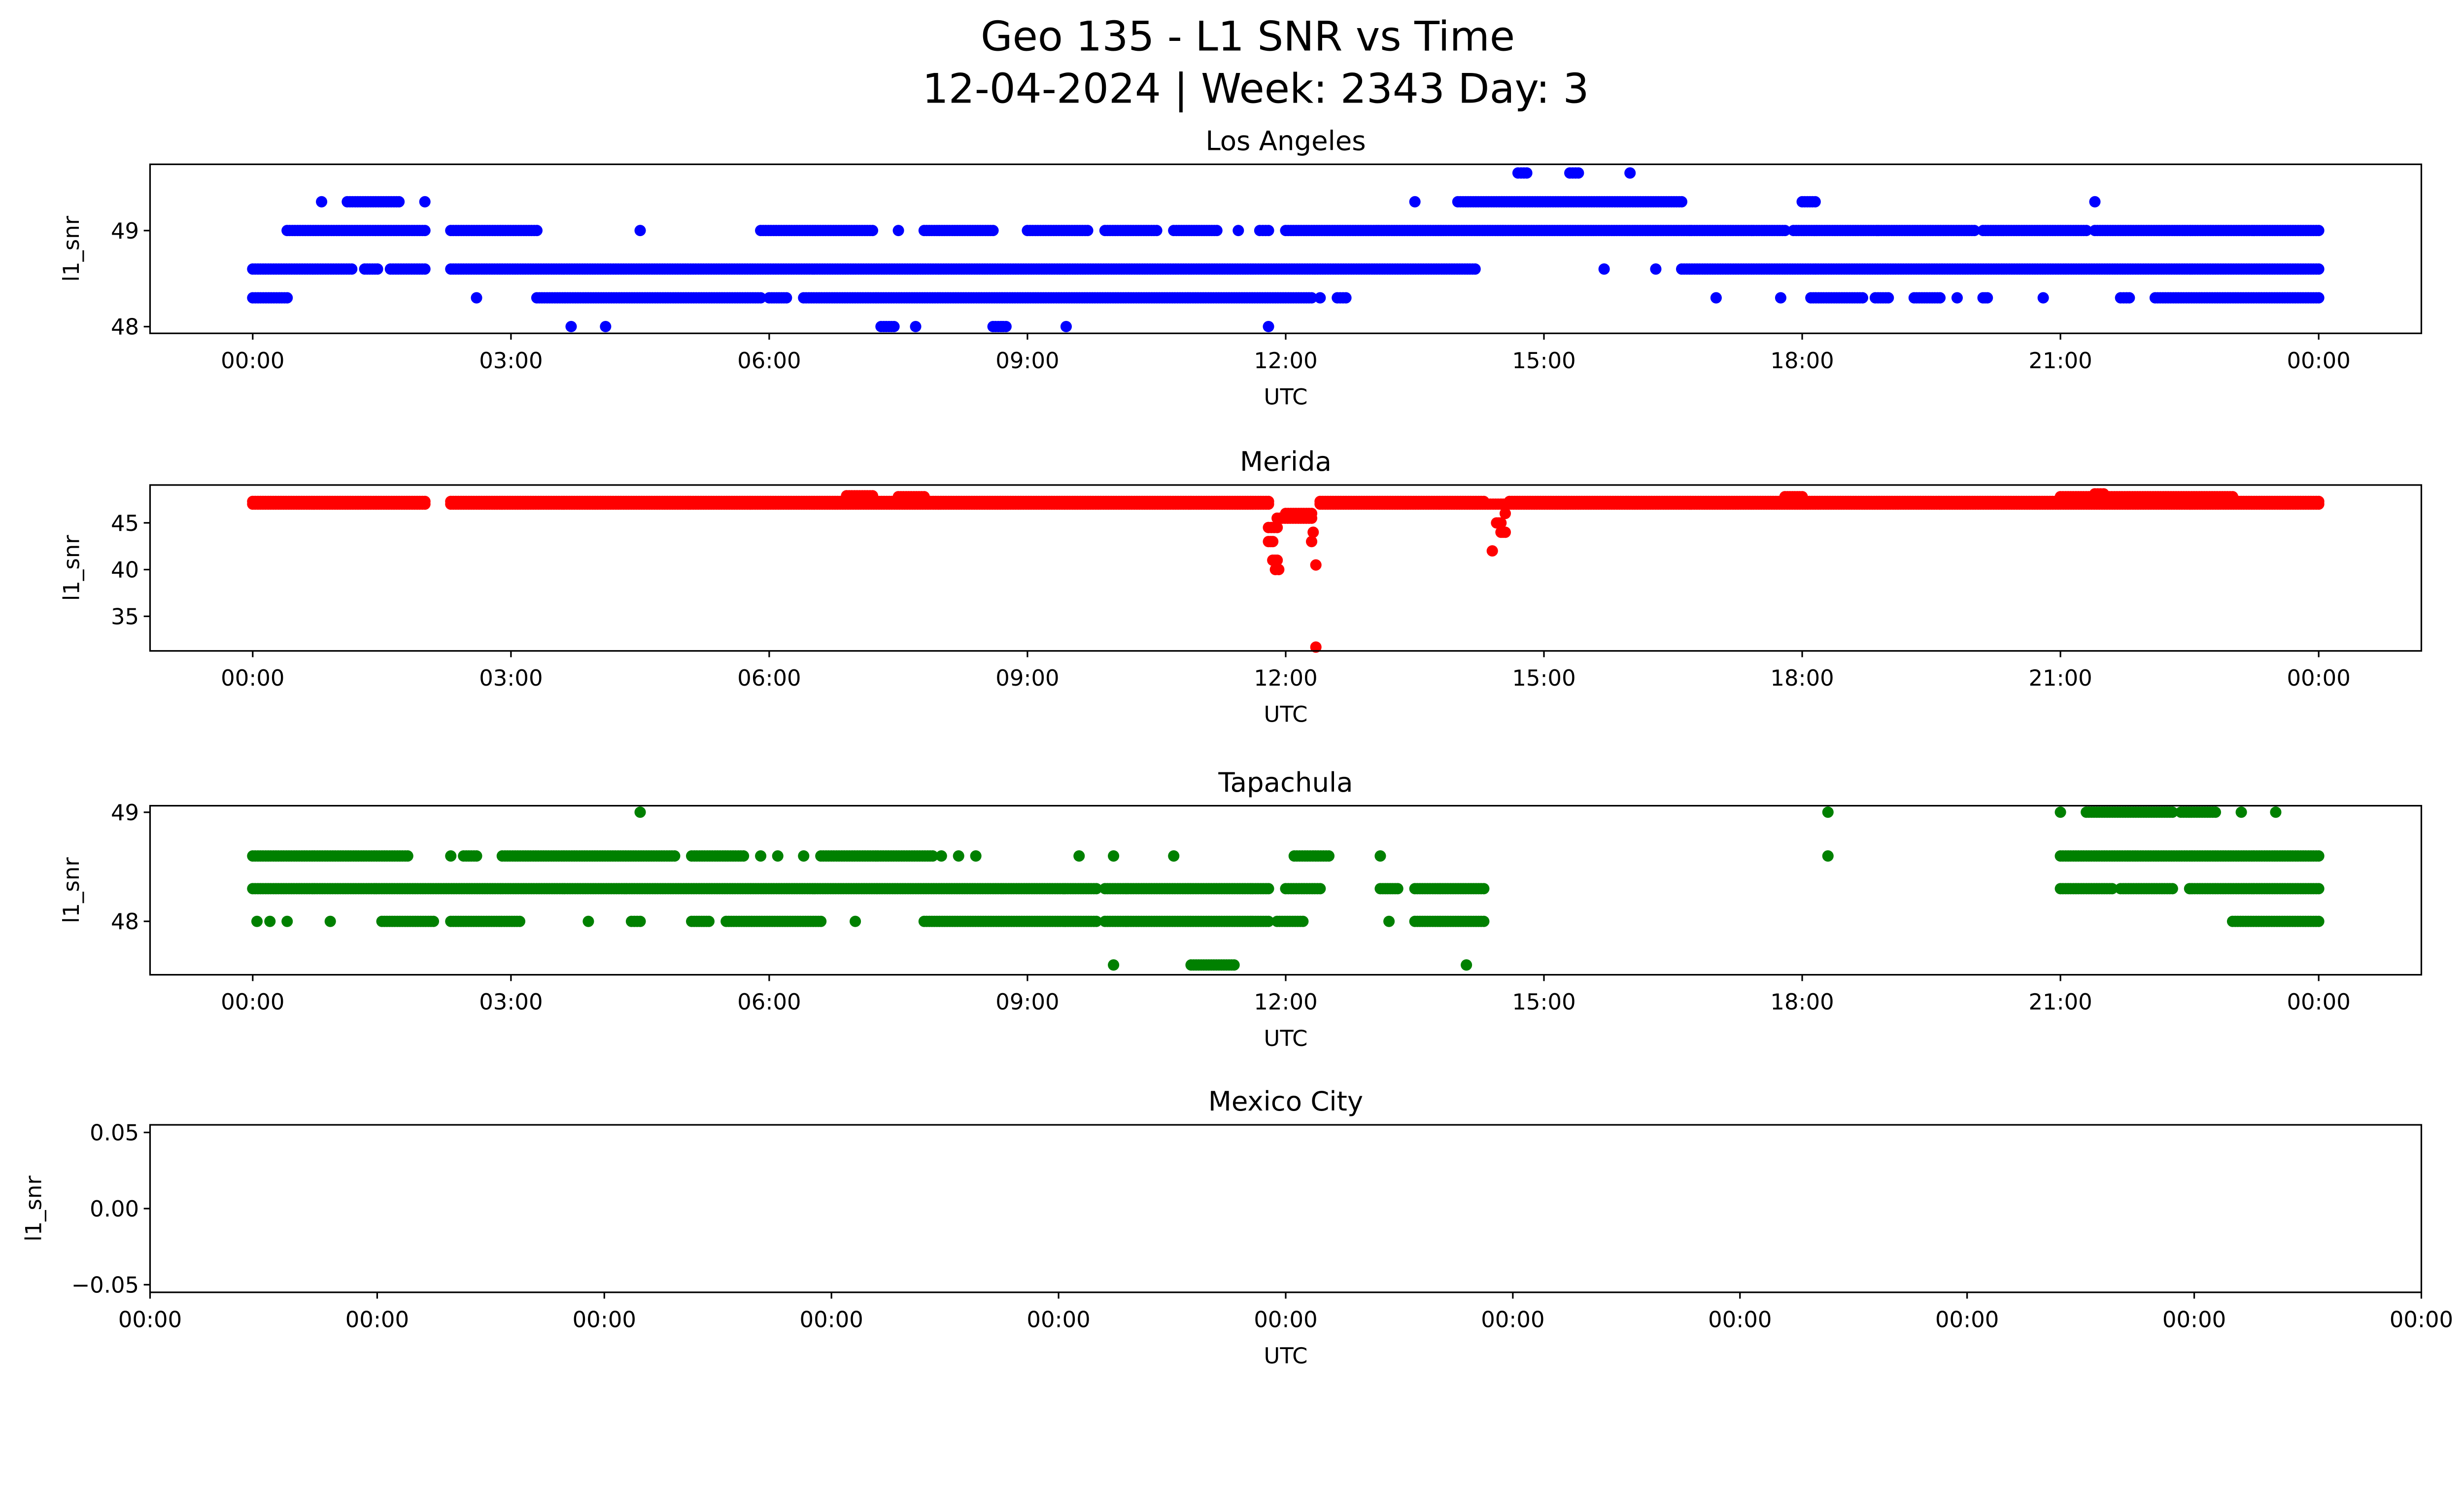  What do you see at coordinates (1286, 250) in the screenshot?
I see `data-points` at bounding box center [1286, 250].